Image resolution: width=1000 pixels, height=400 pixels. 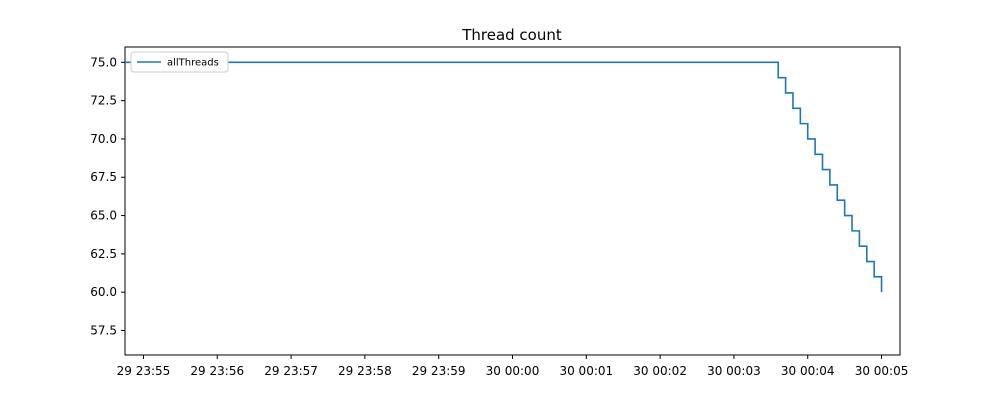 What do you see at coordinates (103, 330) in the screenshot?
I see `y-tick-label: 57.5` at bounding box center [103, 330].